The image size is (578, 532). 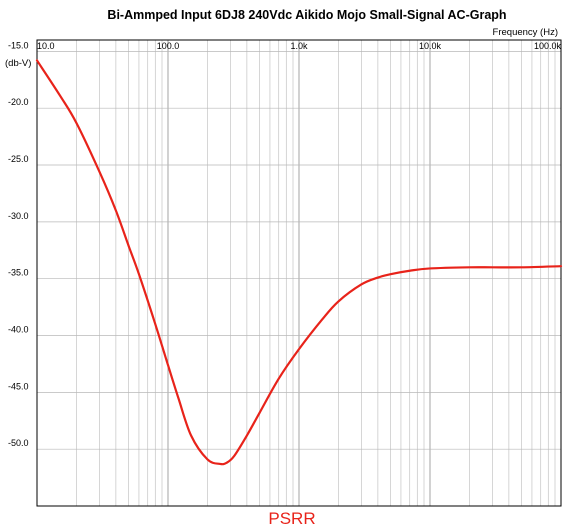 I want to click on y-tick-label: -25.0, so click(x=18, y=159).